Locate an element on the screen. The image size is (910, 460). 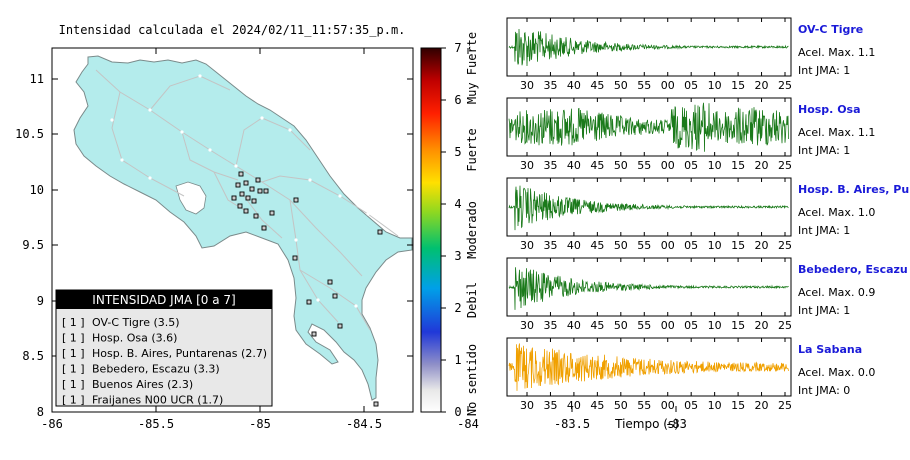
gulf-of-nicoya is located at coordinates (191, 198).